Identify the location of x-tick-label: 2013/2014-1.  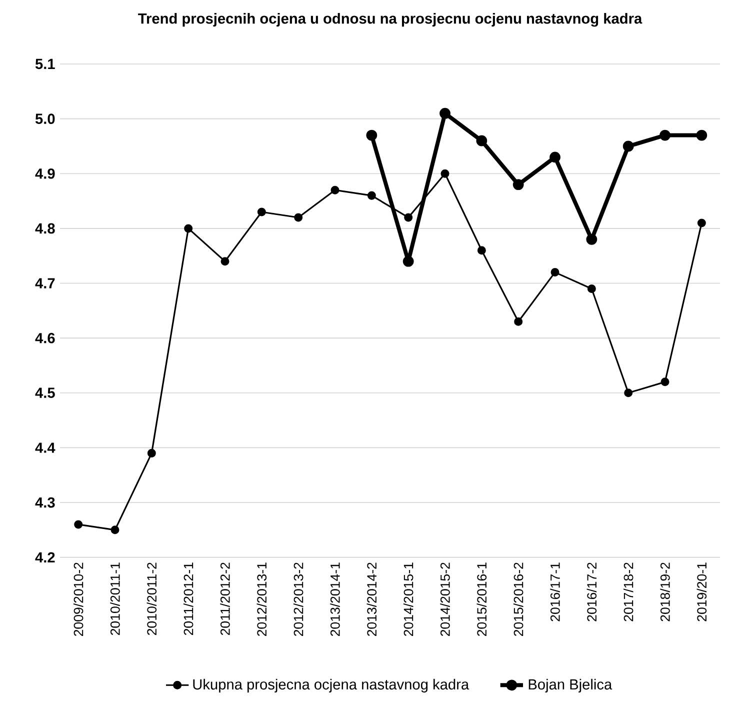
(335, 599).